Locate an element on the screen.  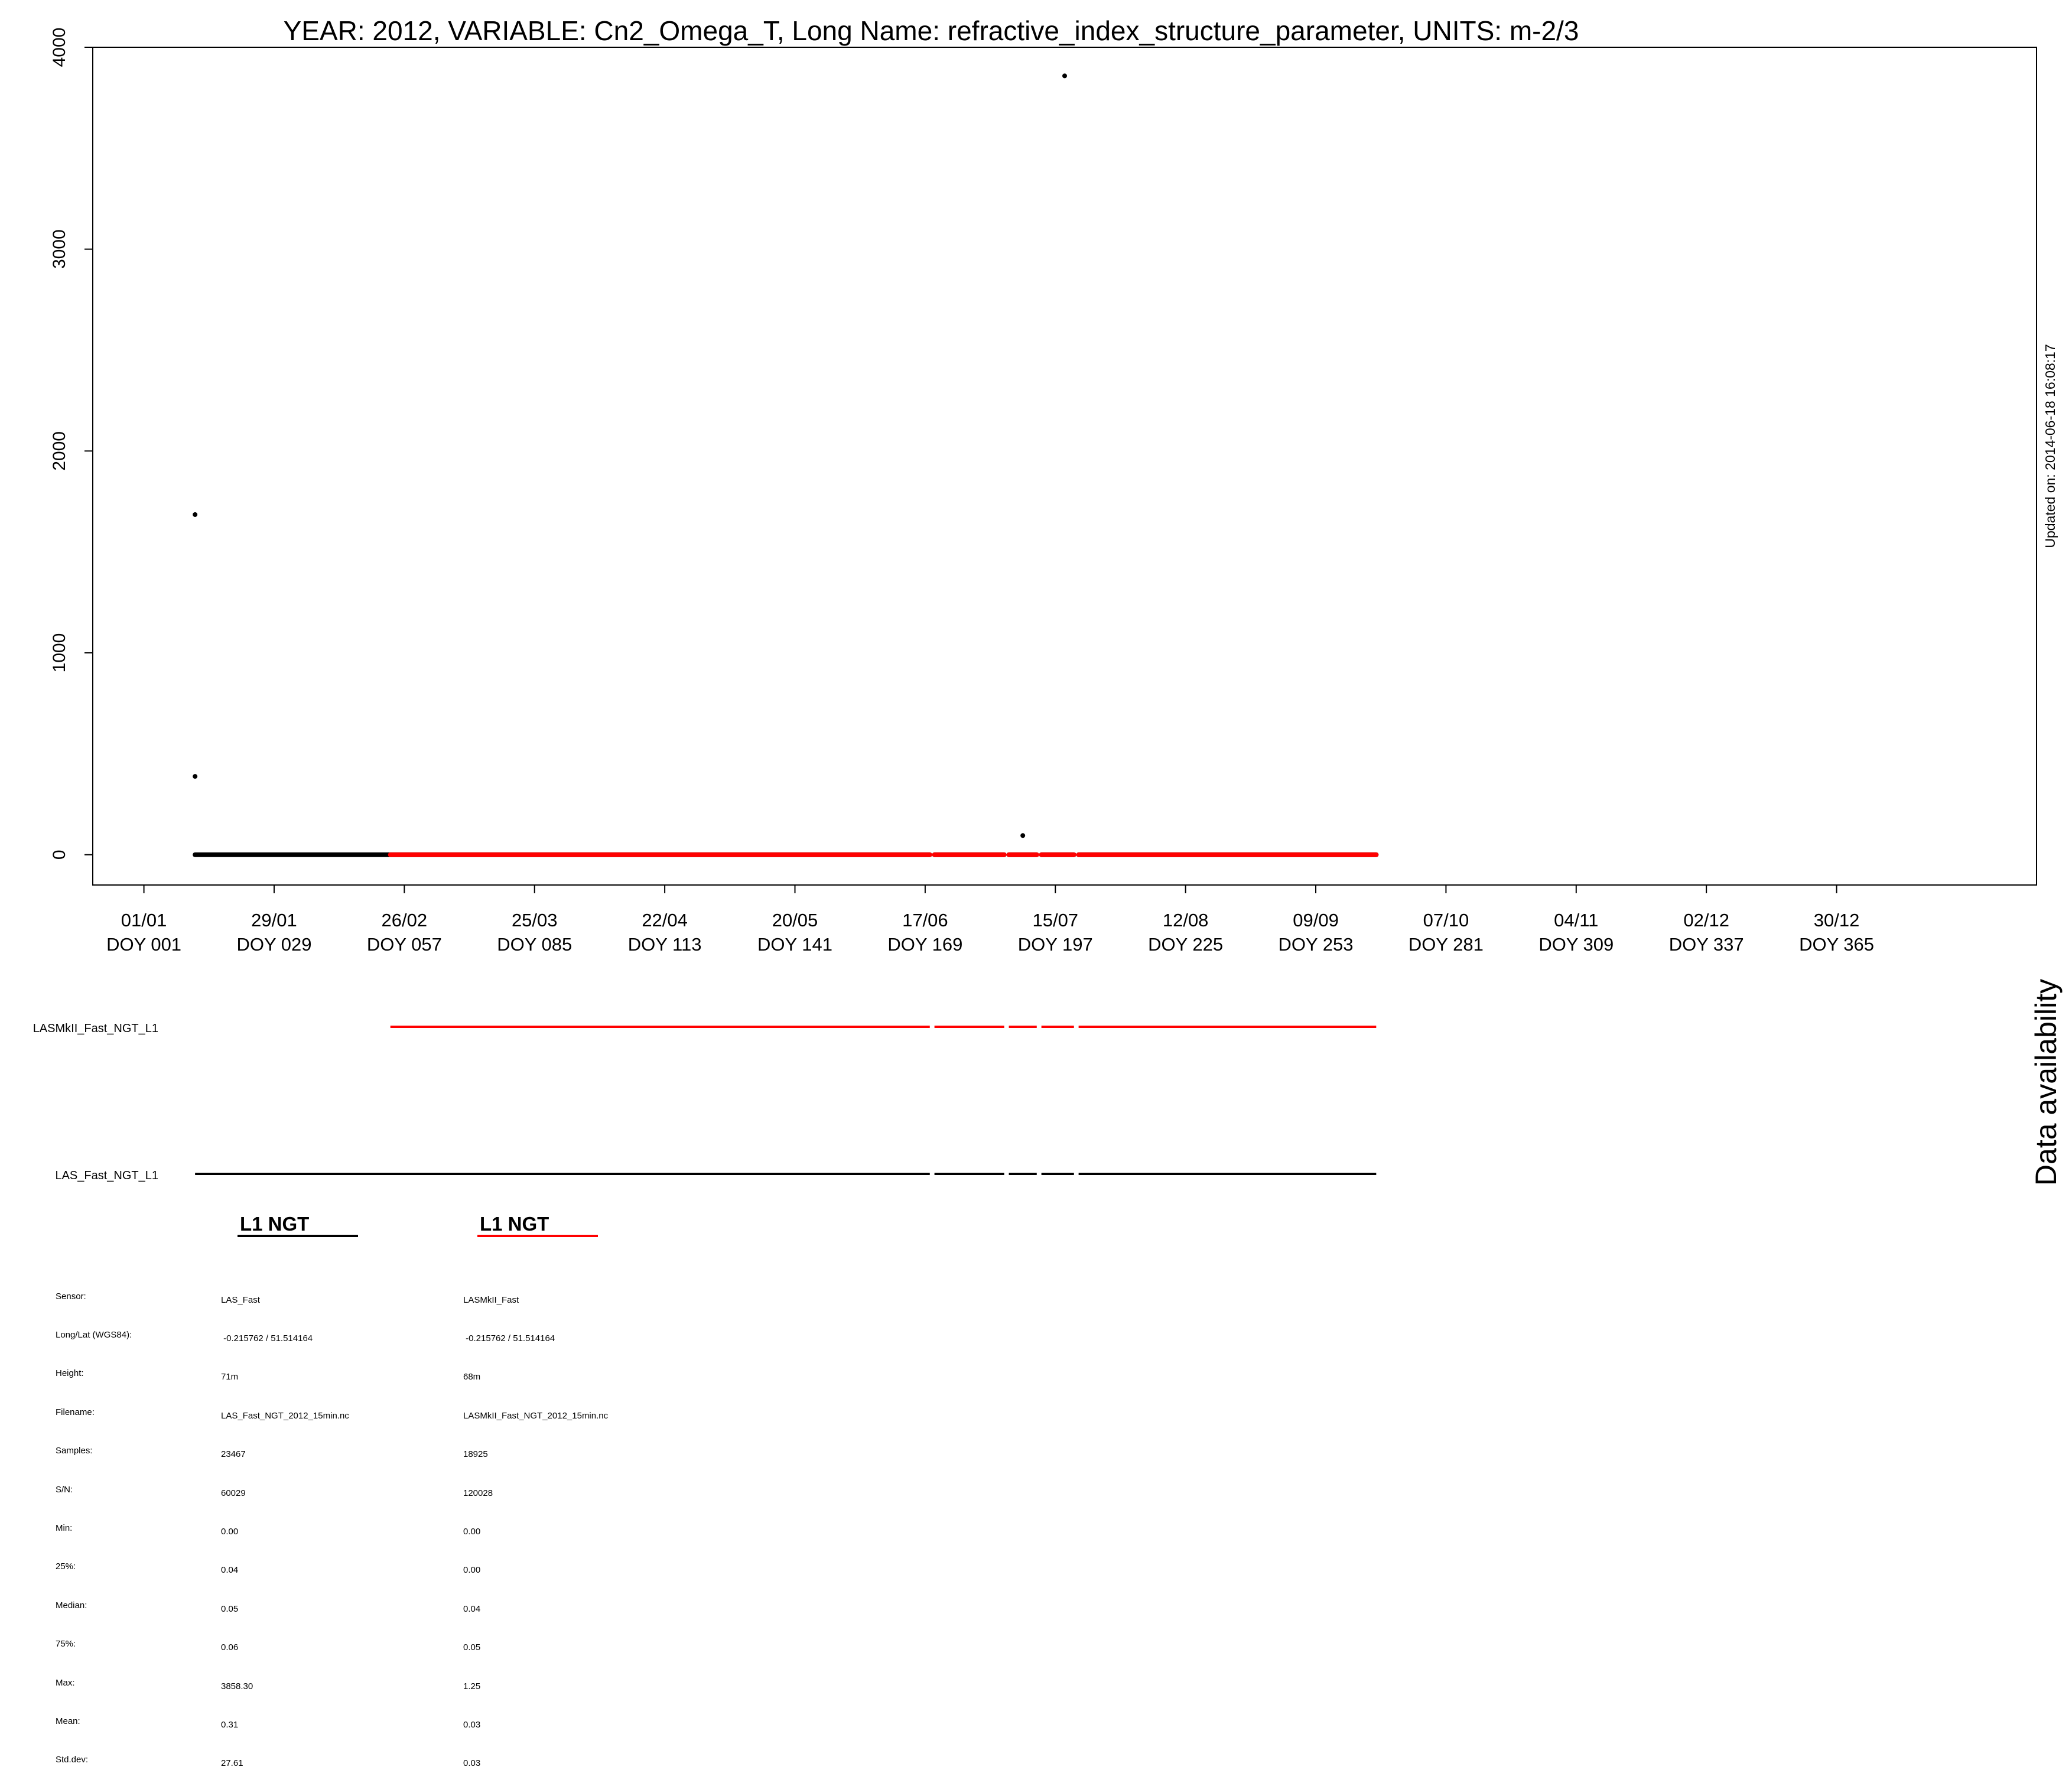
data-availability-panel: LASMkII_Fast_NGT_L1 LAS_Fast_NGT_L1 is located at coordinates (705, 1102).